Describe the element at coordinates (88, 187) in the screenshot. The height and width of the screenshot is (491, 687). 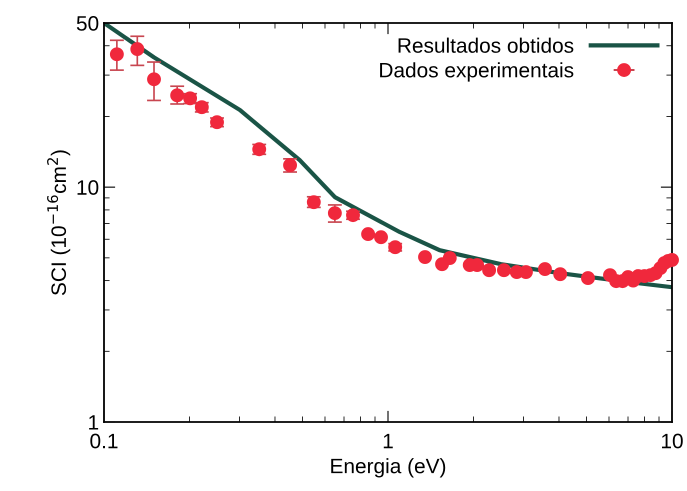
I see `y-tick-label: 10` at that location.